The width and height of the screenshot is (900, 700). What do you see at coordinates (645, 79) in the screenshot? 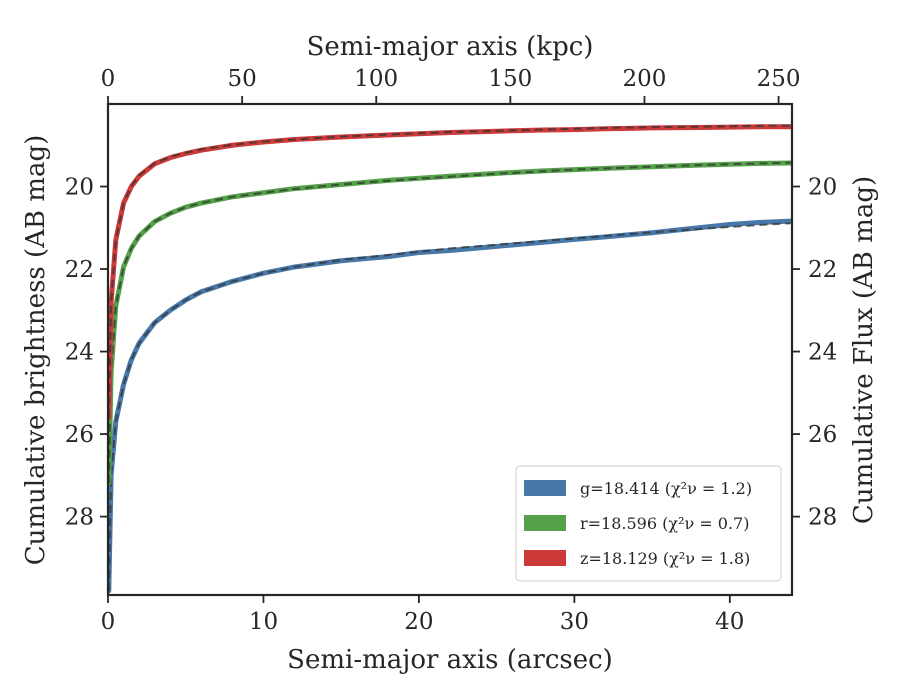
I see `top-x-tick-label: 200` at bounding box center [645, 79].